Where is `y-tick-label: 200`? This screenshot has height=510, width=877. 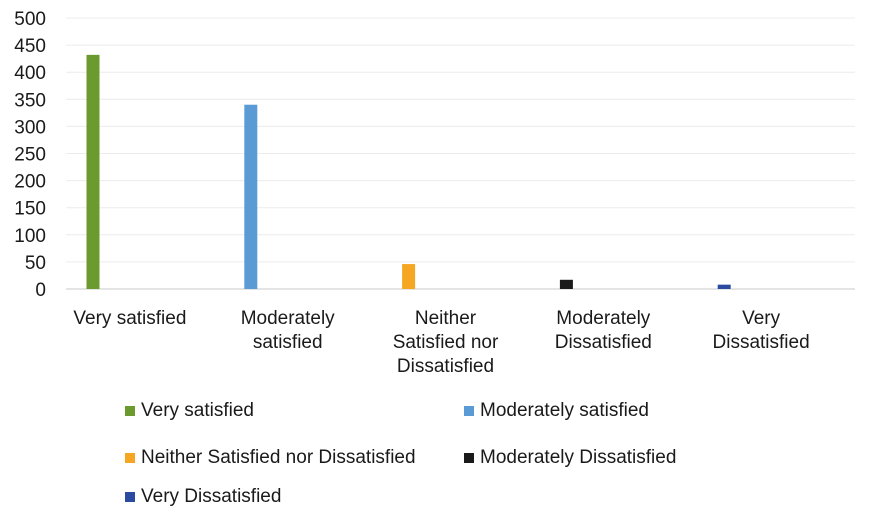 y-tick-label: 200 is located at coordinates (30, 182).